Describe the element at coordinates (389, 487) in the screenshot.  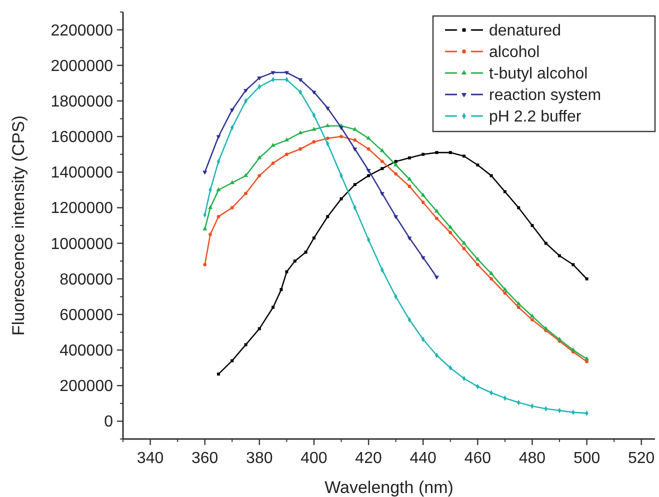
I see `x-axis-title: Wavelength (nm)` at that location.